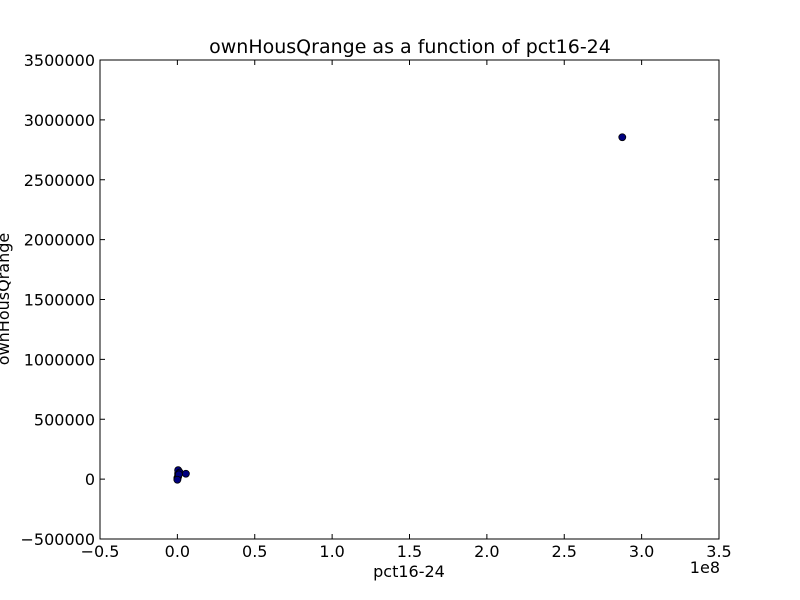 The image size is (800, 600). What do you see at coordinates (64, 419) in the screenshot?
I see `y-tick-label: 500000` at bounding box center [64, 419].